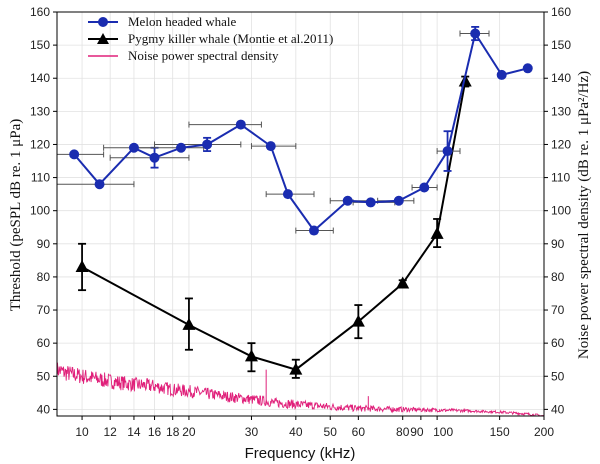 The image size is (600, 464). What do you see at coordinates (44, 409) in the screenshot?
I see `y-tick-label-left: 40` at bounding box center [44, 409].